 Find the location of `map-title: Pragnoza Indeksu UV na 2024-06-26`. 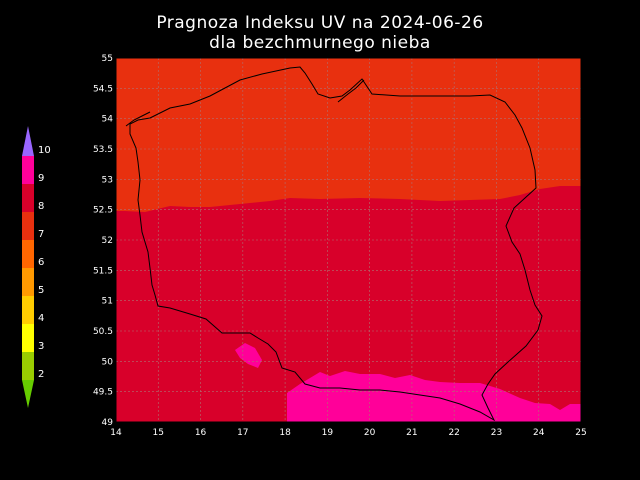

map-title: Pragnoza Indeksu UV na 2024-06-26 is located at coordinates (320, 23).